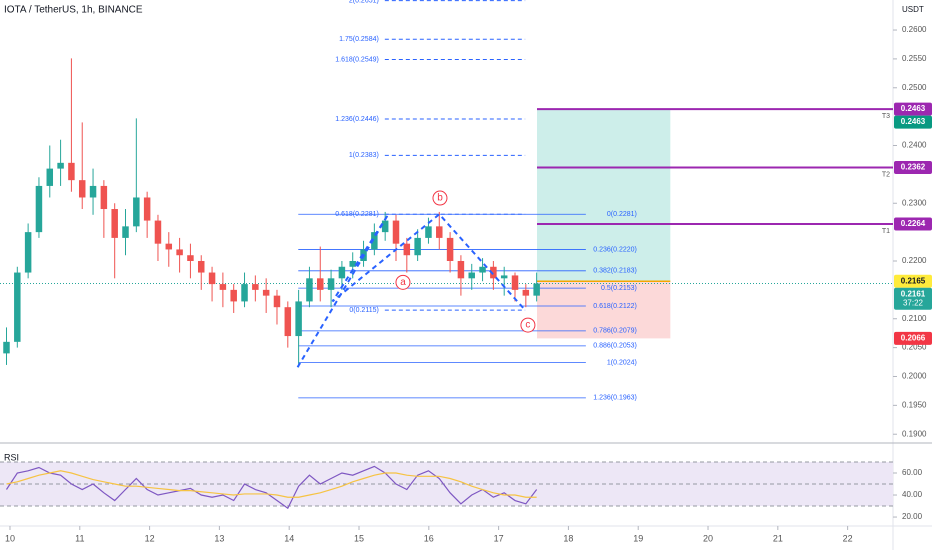 Image resolution: width=932 pixels, height=550 pixels. I want to click on chart-title: IOTA / TetherUS, 1h, BINANCE, so click(73, 10).